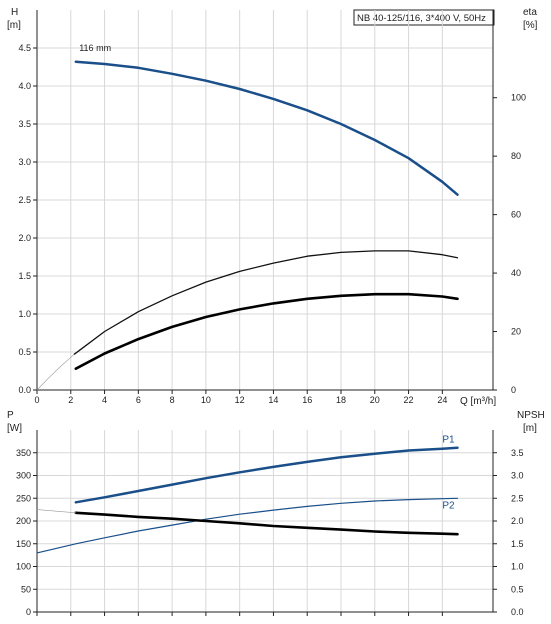  I want to click on left-y-tick-label: 50, so click(26, 589).